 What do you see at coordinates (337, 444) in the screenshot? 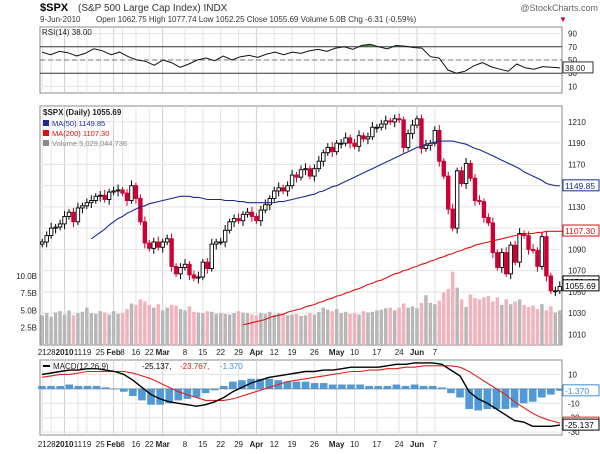
I see `x-tick-label: May` at bounding box center [337, 444].